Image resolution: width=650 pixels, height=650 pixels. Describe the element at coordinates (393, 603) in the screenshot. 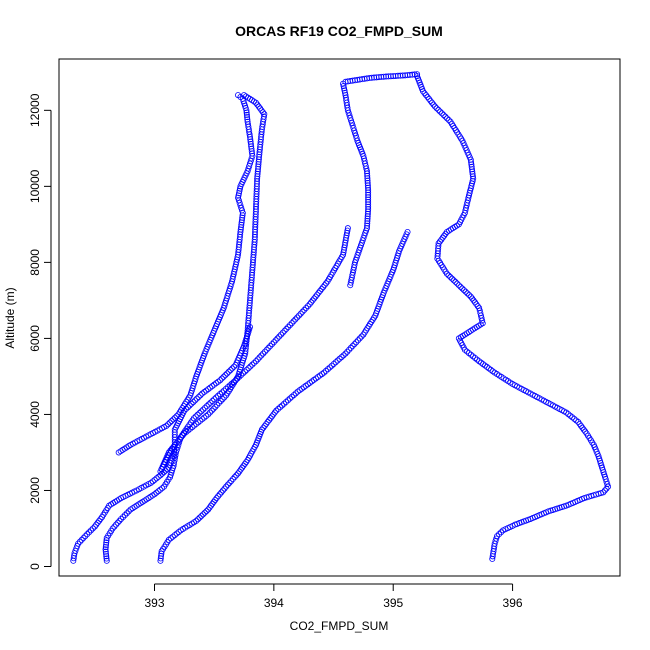

I see `x-tick-label: 395` at that location.